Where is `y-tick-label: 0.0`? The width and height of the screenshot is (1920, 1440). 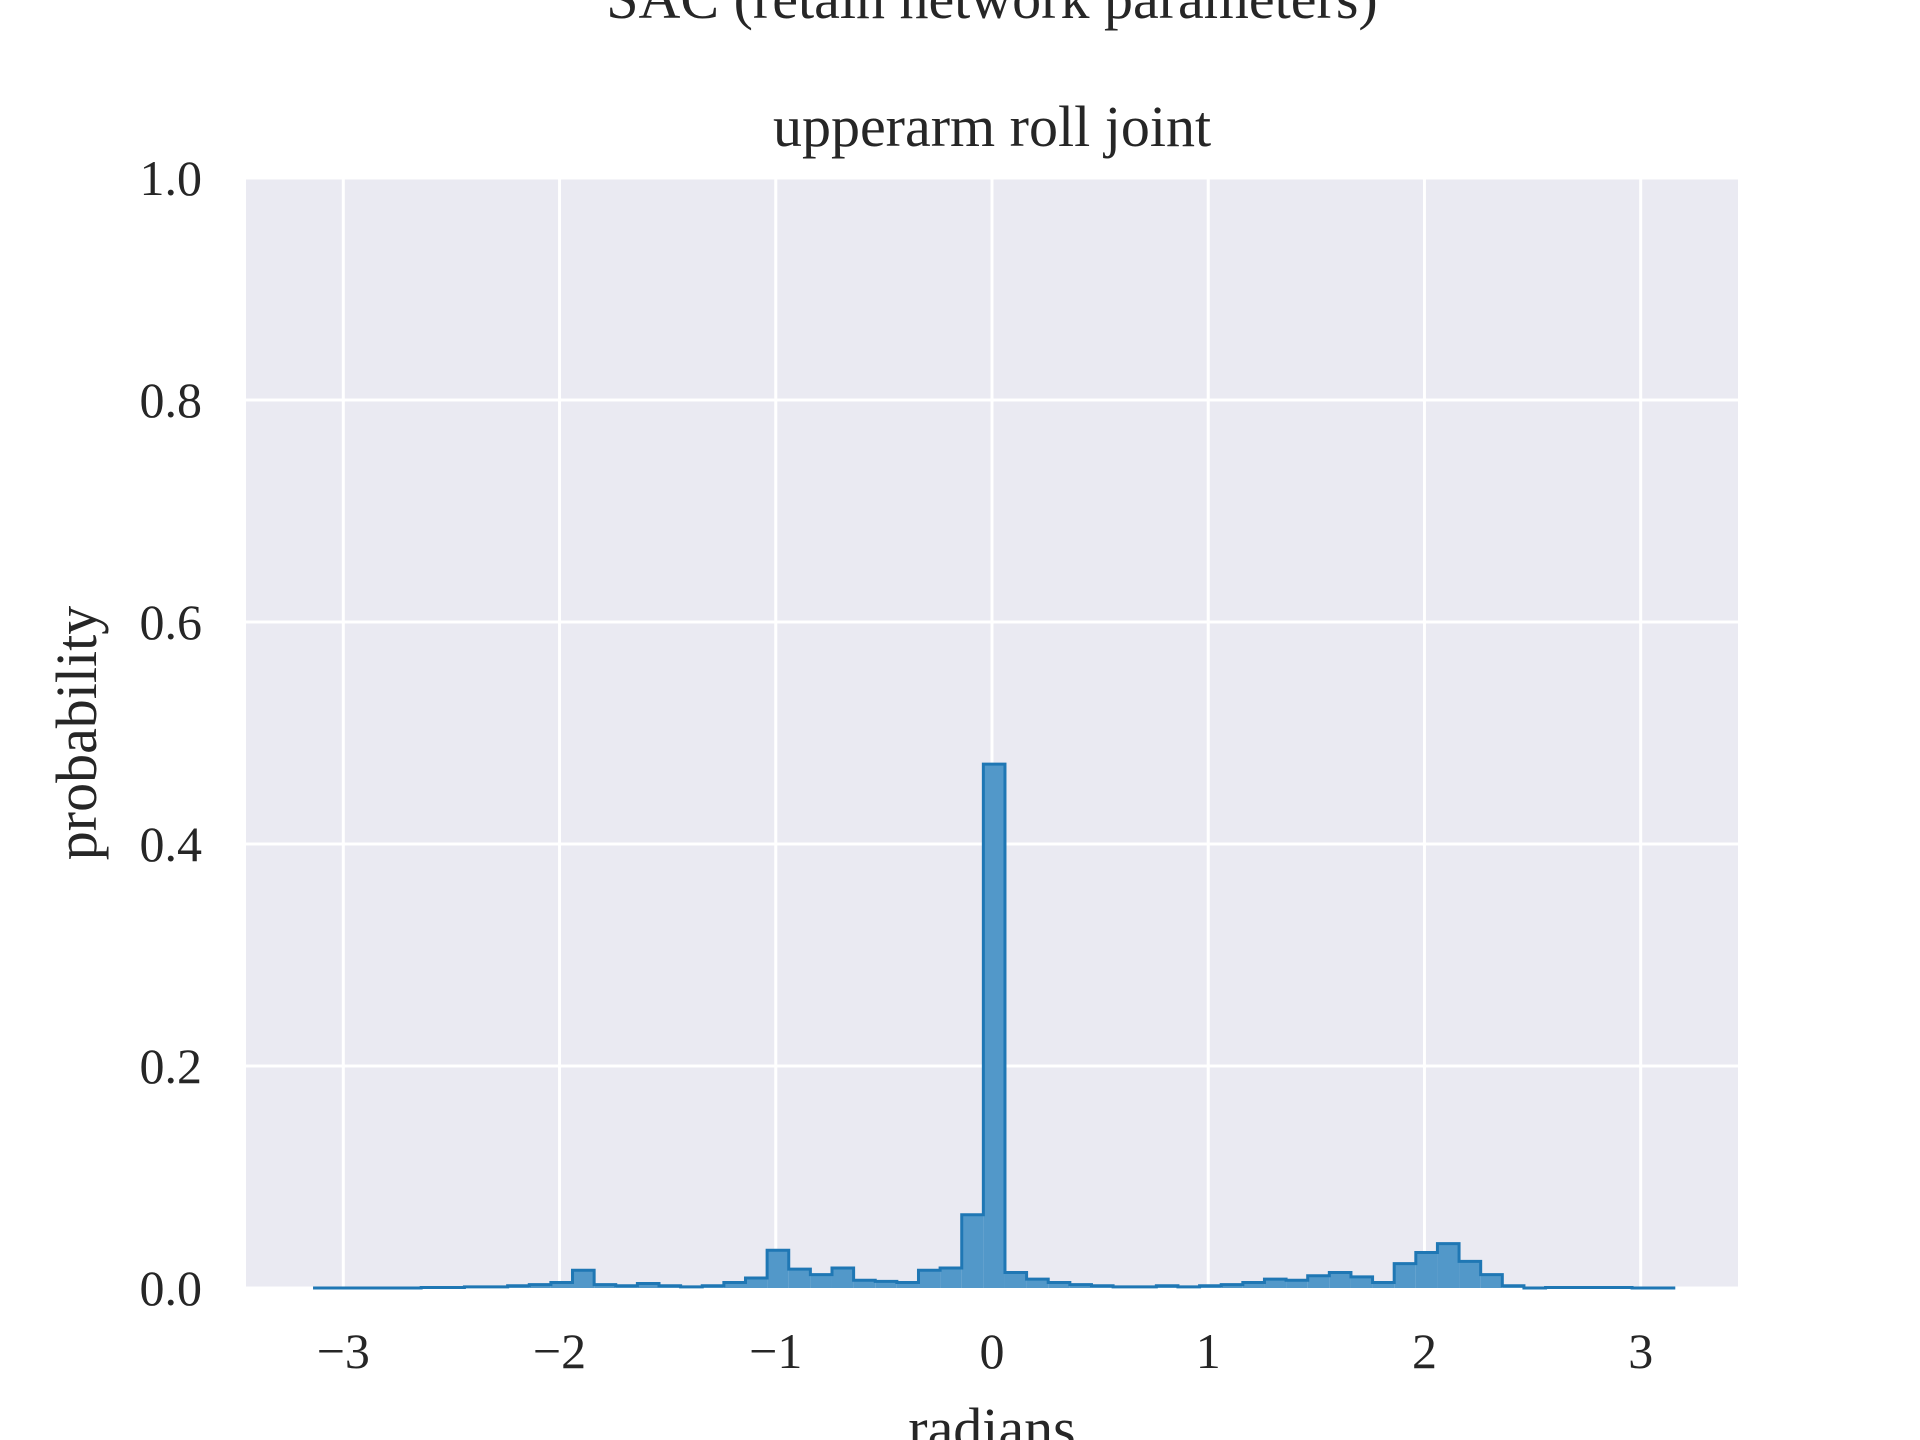 y-tick-label: 0.0 is located at coordinates (171, 1288).